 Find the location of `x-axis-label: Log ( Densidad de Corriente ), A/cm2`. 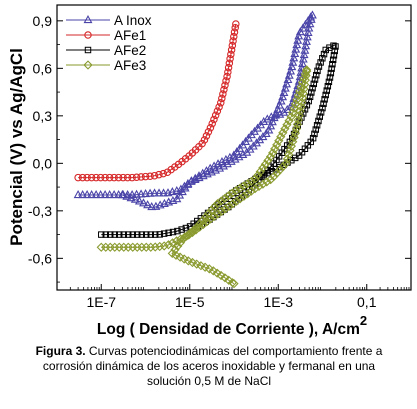

x-axis-label: Log ( Densidad de Corriente ), A/cm2 is located at coordinates (232, 325).